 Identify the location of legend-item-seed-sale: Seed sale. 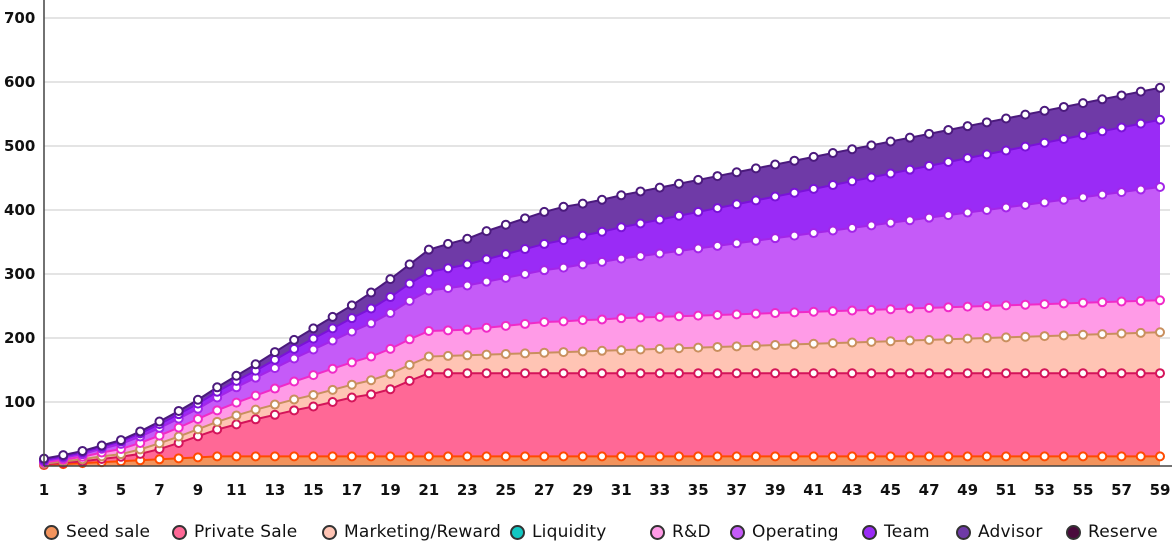
(97, 532).